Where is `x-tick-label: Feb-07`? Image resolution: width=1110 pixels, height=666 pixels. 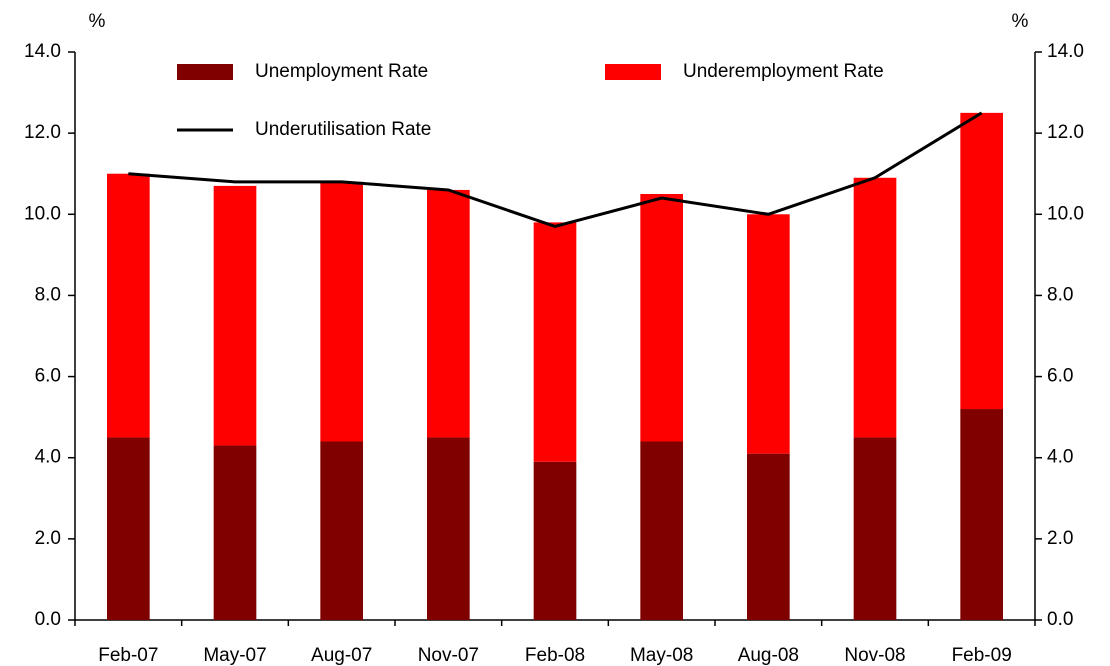 x-tick-label: Feb-07 is located at coordinates (128, 655).